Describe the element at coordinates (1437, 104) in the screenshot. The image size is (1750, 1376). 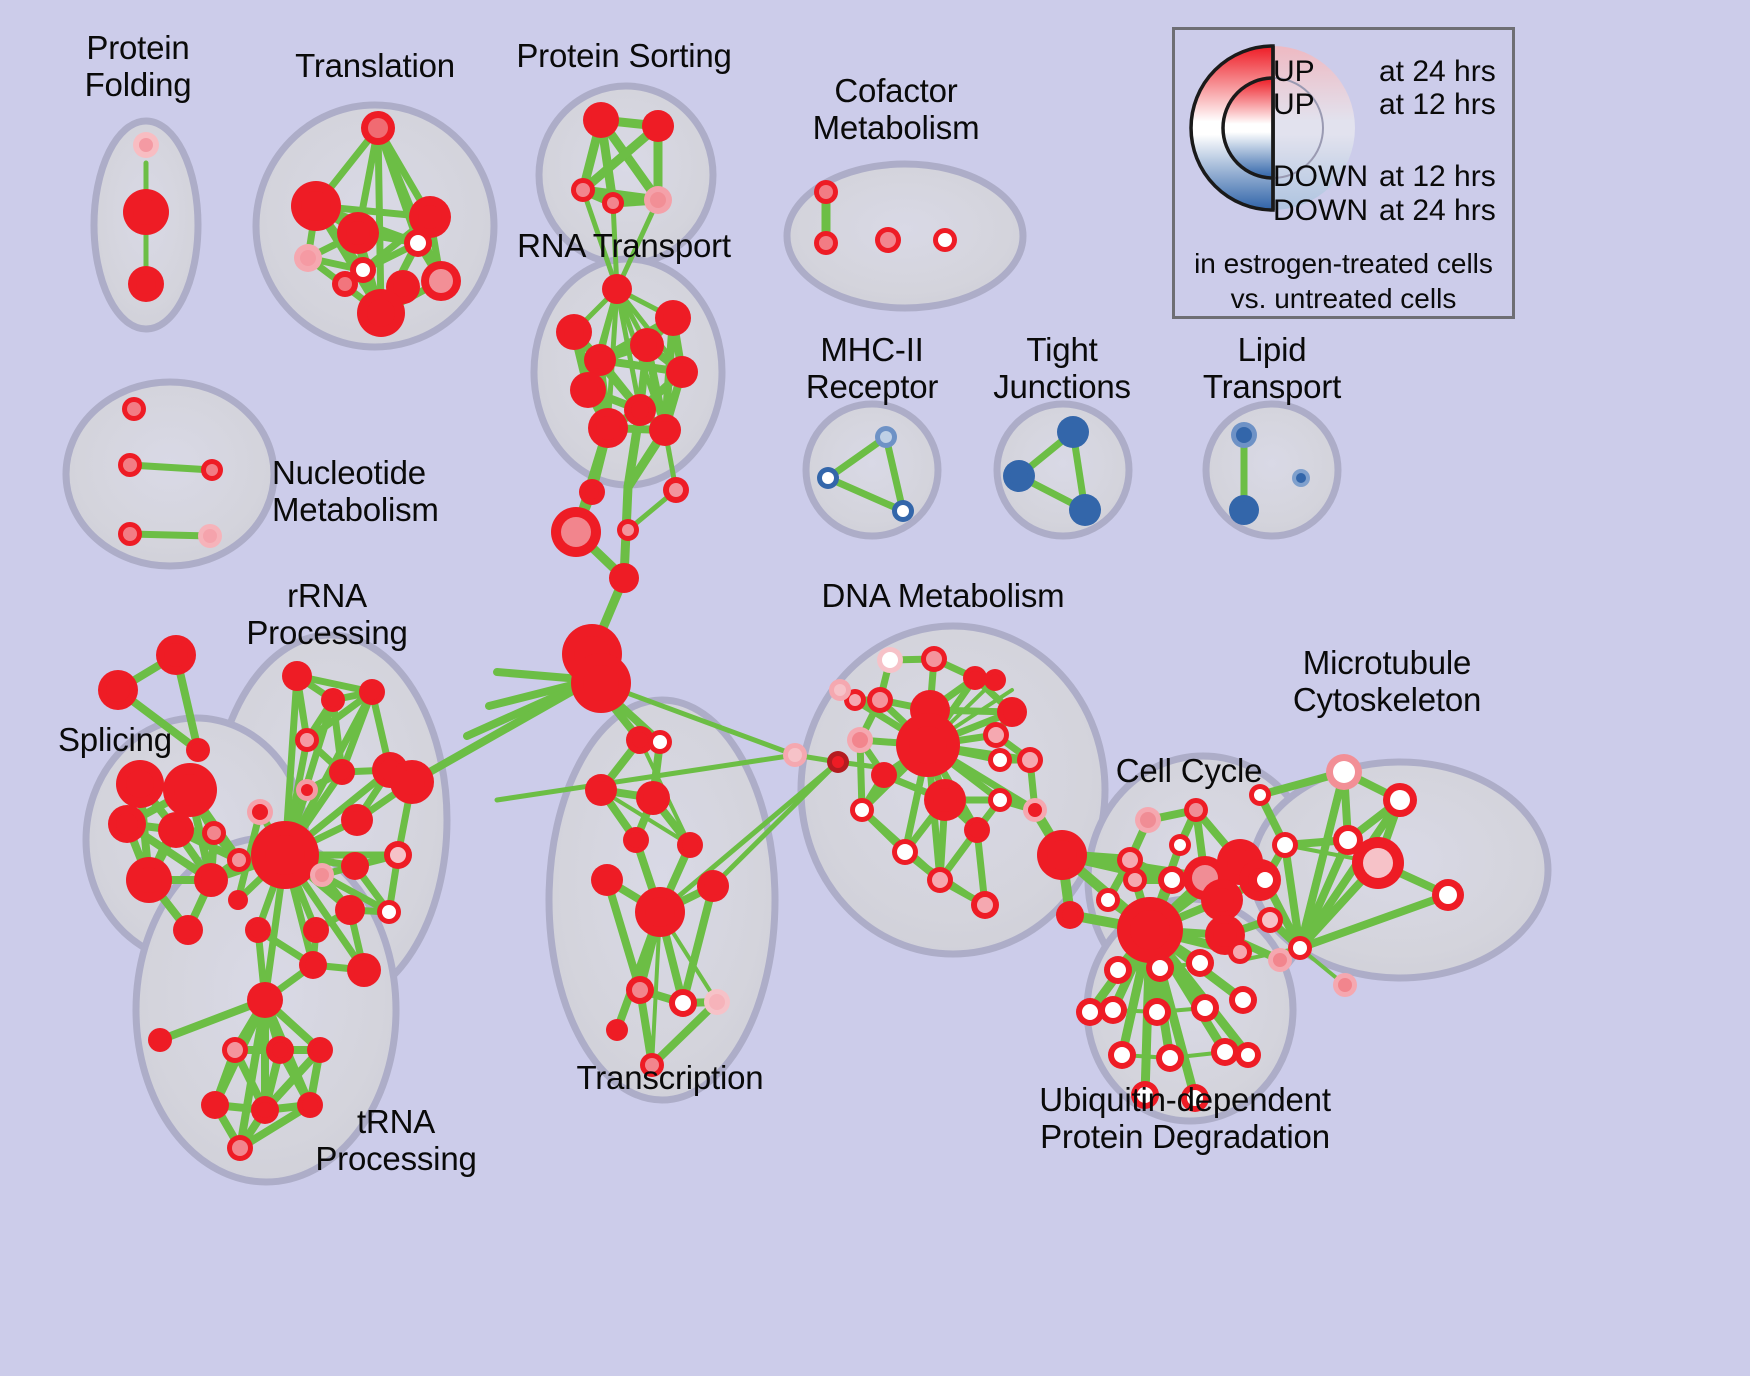
I see `legend-time-1: at 12 hrs` at that location.